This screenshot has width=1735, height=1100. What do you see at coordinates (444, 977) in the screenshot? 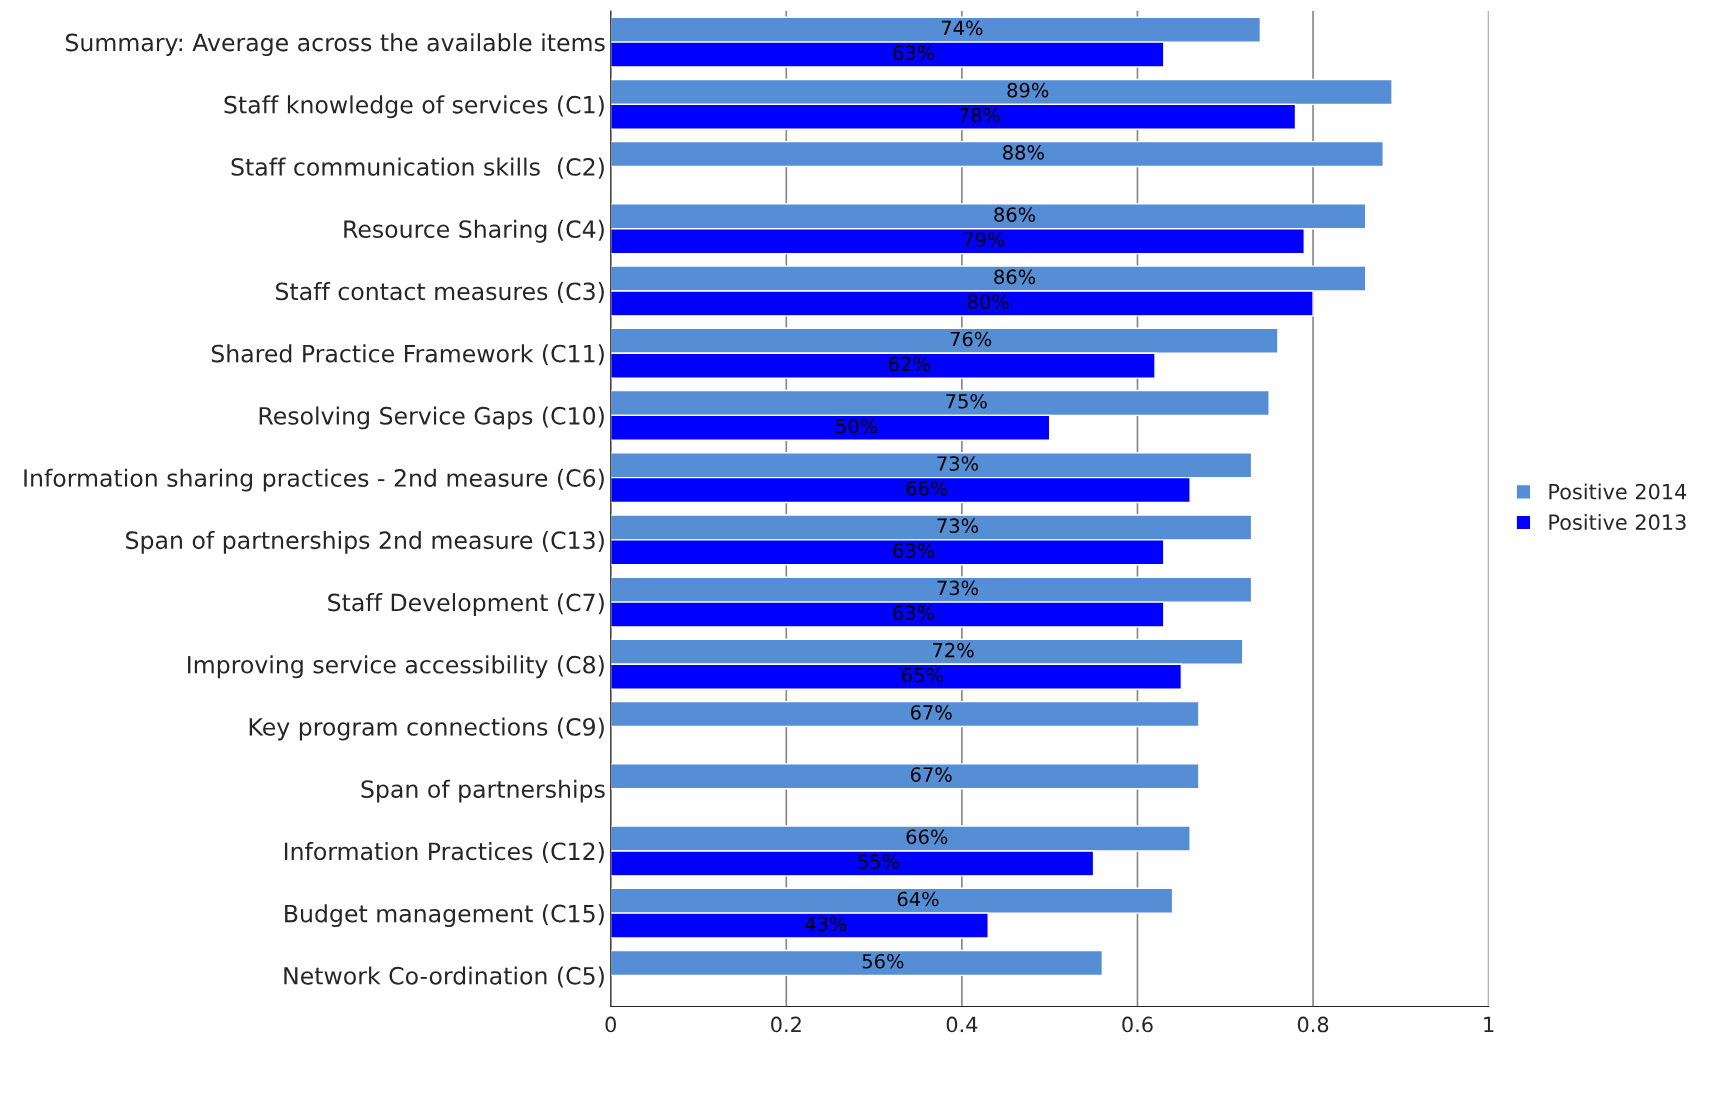
I see `y-tick-label: Network Co-ordination (C5)` at bounding box center [444, 977].